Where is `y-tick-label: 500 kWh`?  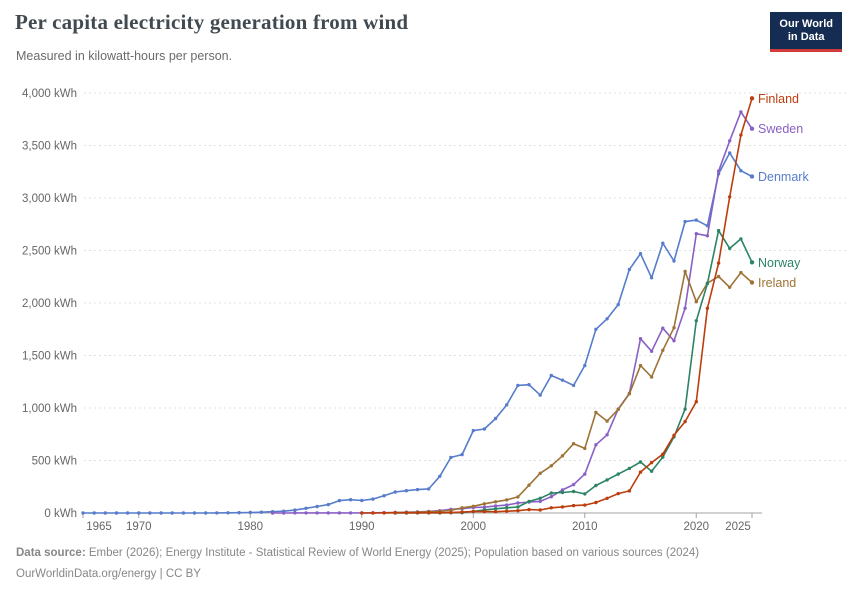
y-tick-label: 500 kWh is located at coordinates (54, 462).